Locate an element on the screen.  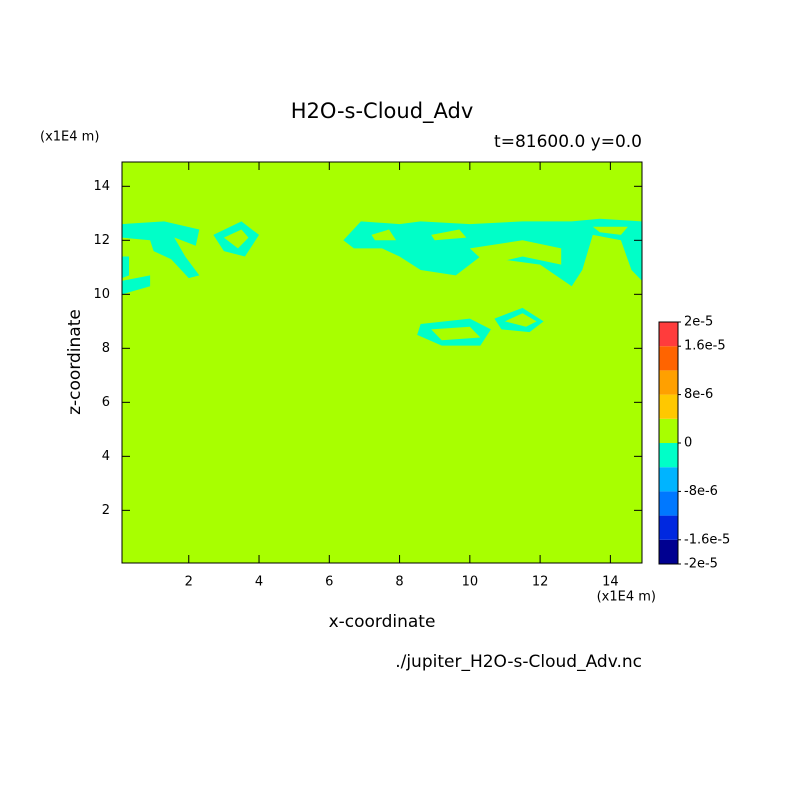
colorbar-label: -1.6e-5 is located at coordinates (707, 539).